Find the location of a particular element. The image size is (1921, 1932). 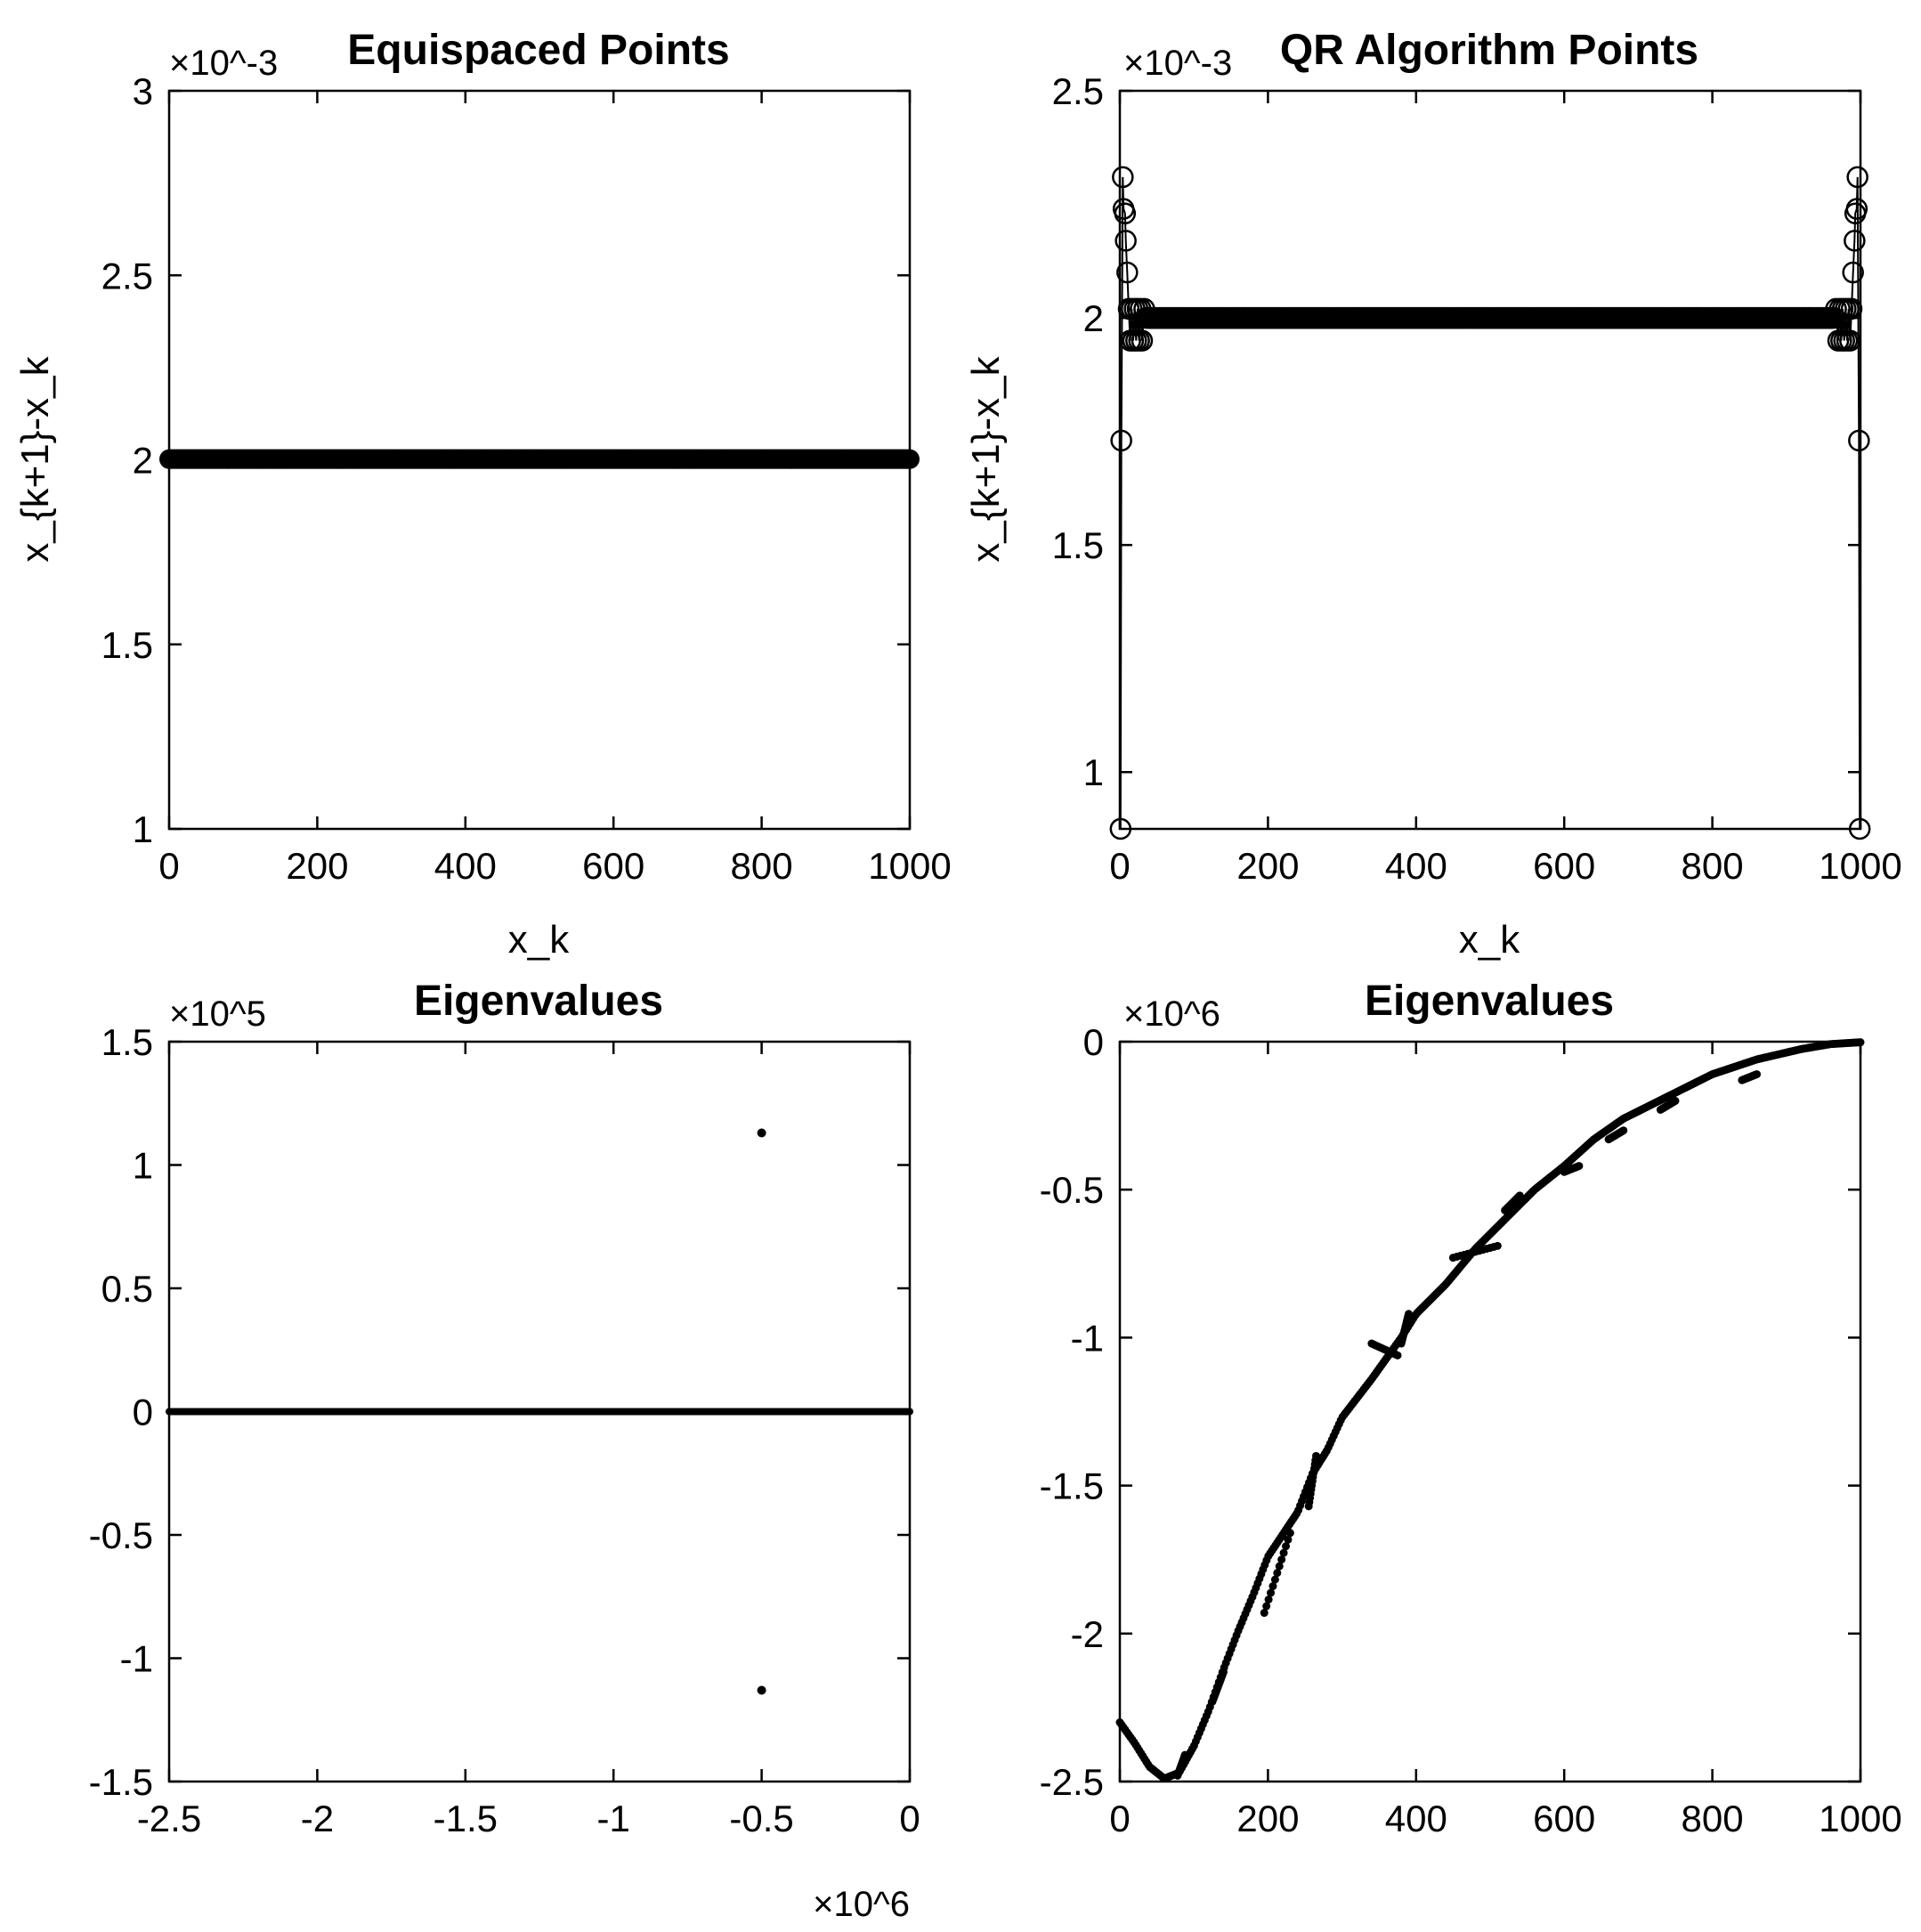

panel-qr-ylabel: x_{k+1}-x_k is located at coordinates (986, 459).